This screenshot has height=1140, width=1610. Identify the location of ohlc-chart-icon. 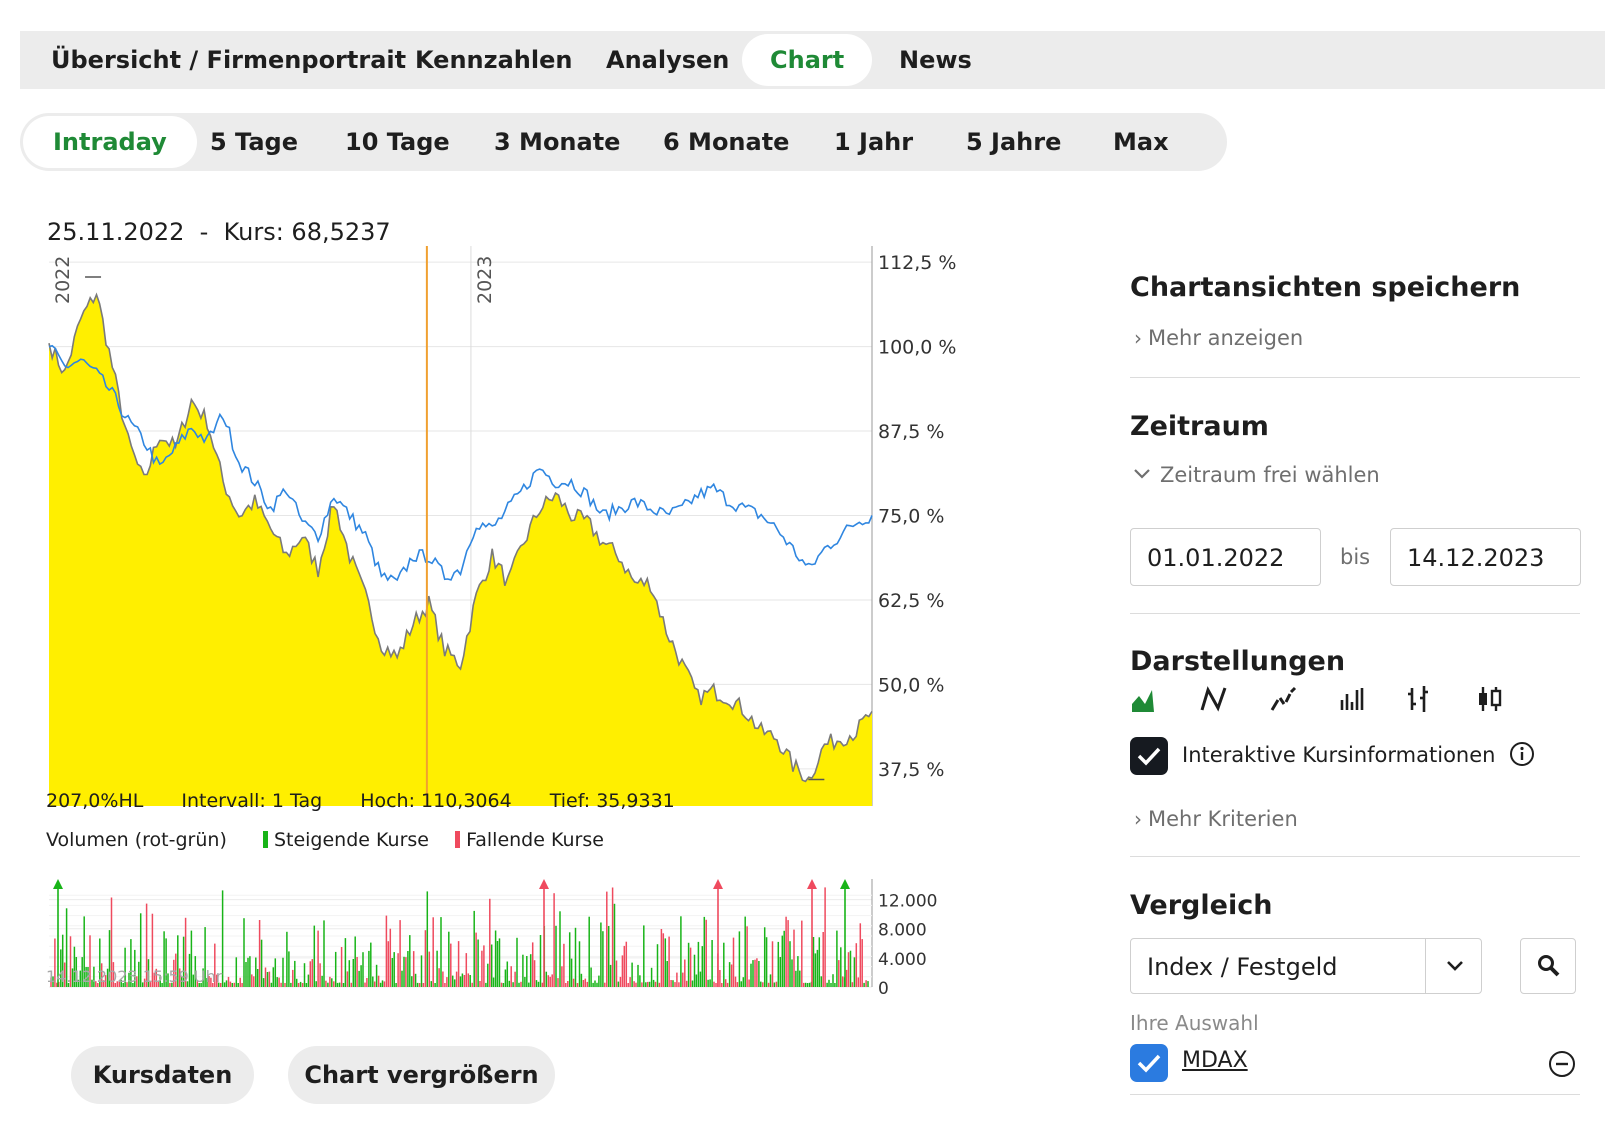
(1420, 699).